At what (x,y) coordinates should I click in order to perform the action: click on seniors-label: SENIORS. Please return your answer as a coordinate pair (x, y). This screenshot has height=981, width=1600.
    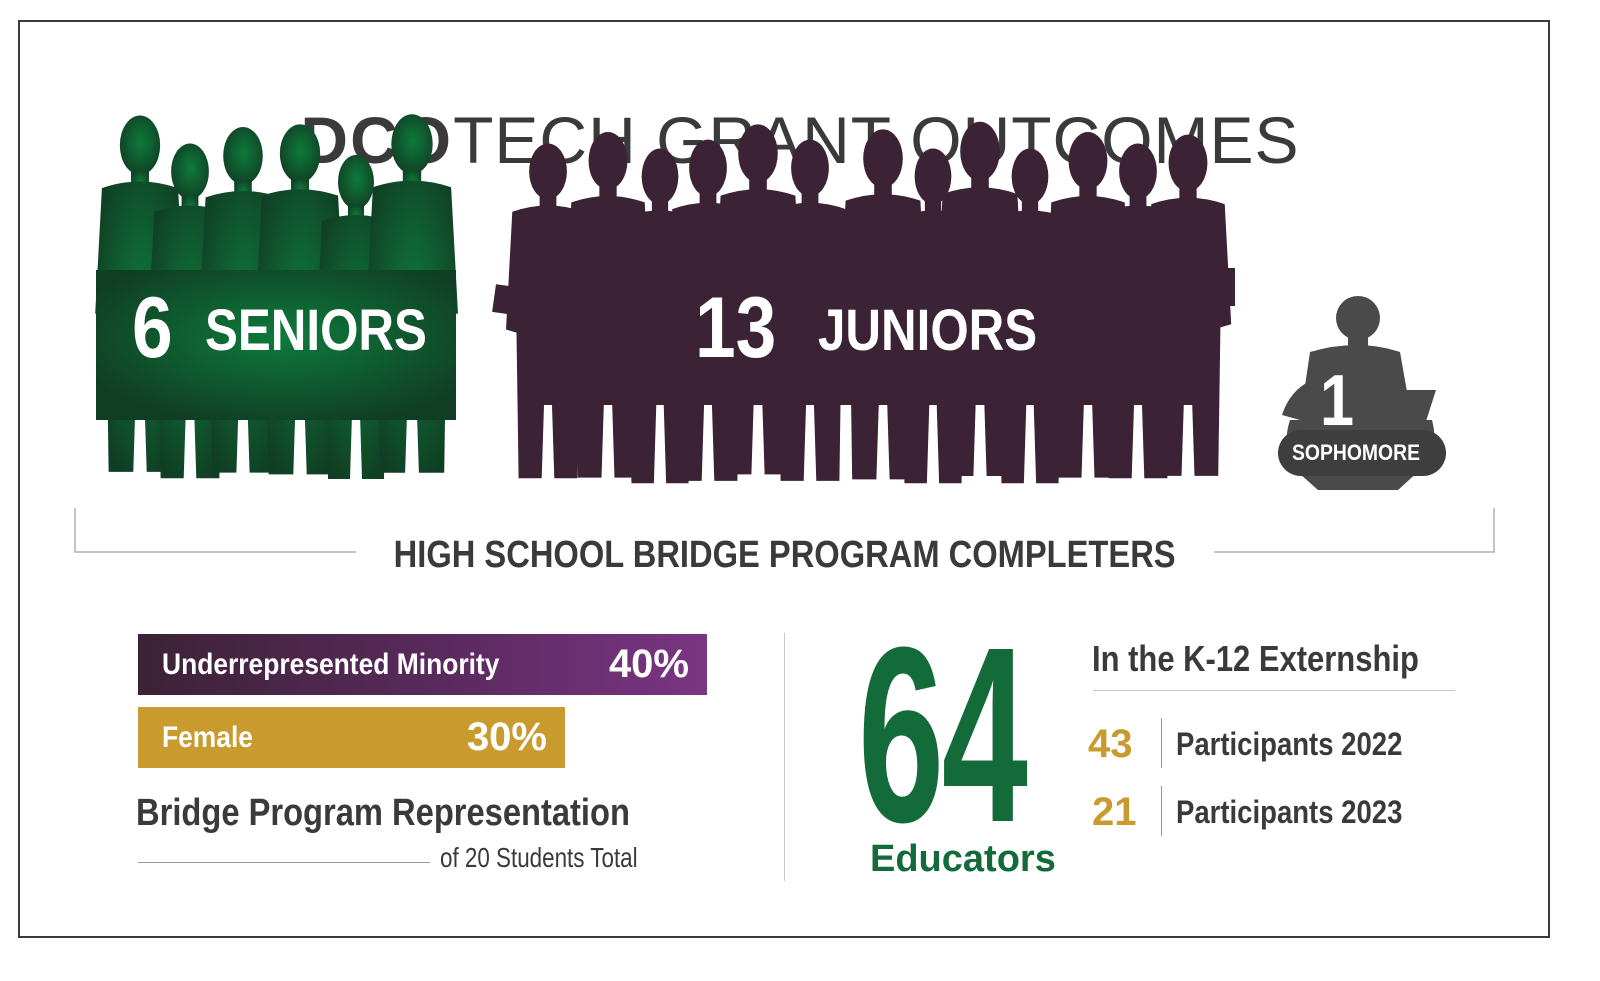
    Looking at the image, I should click on (316, 330).